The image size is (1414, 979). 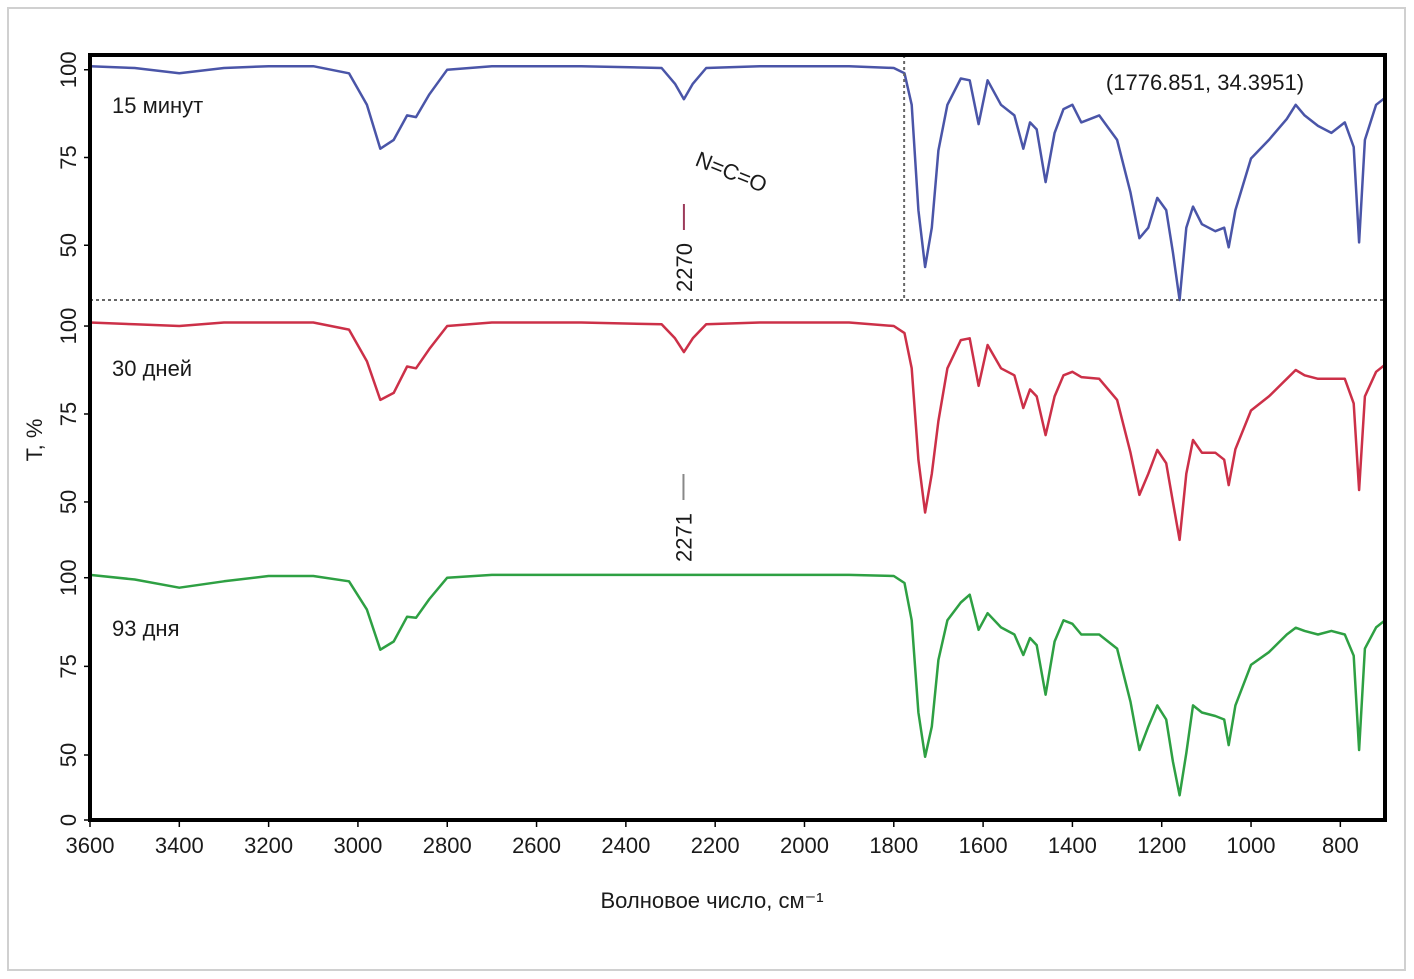 I want to click on peak-label: 2271, so click(x=683, y=537).